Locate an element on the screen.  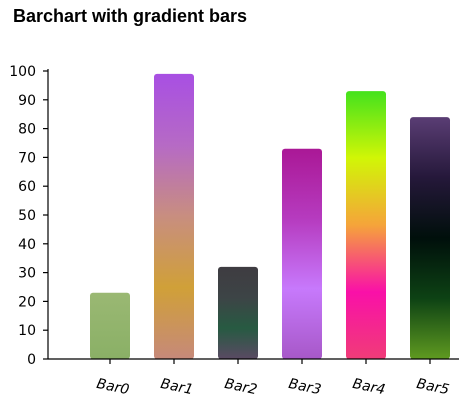
bar-bar1 is located at coordinates (174, 216).